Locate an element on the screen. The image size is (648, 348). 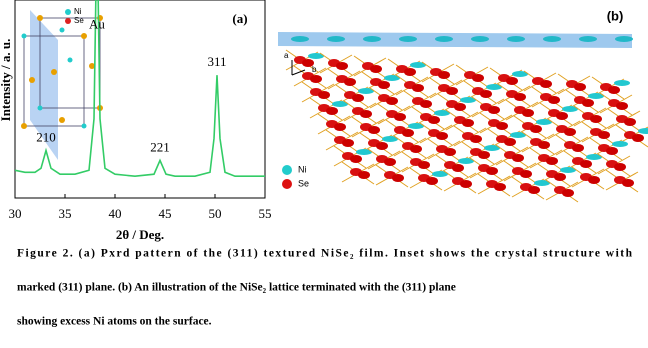
x-tick-label: 35 is located at coordinates (65, 213).